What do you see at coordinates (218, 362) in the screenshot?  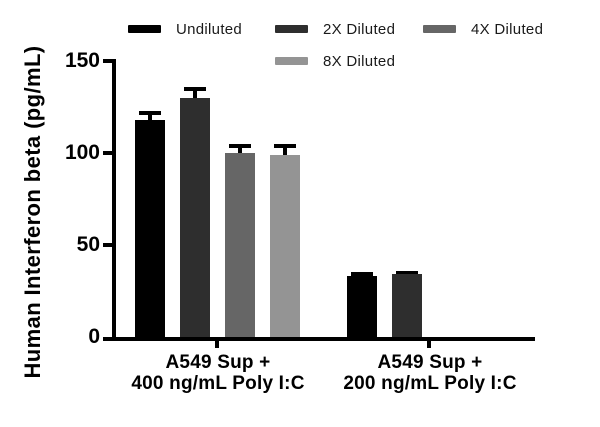 I see `x-category-group1-line1: A549 Sup +` at bounding box center [218, 362].